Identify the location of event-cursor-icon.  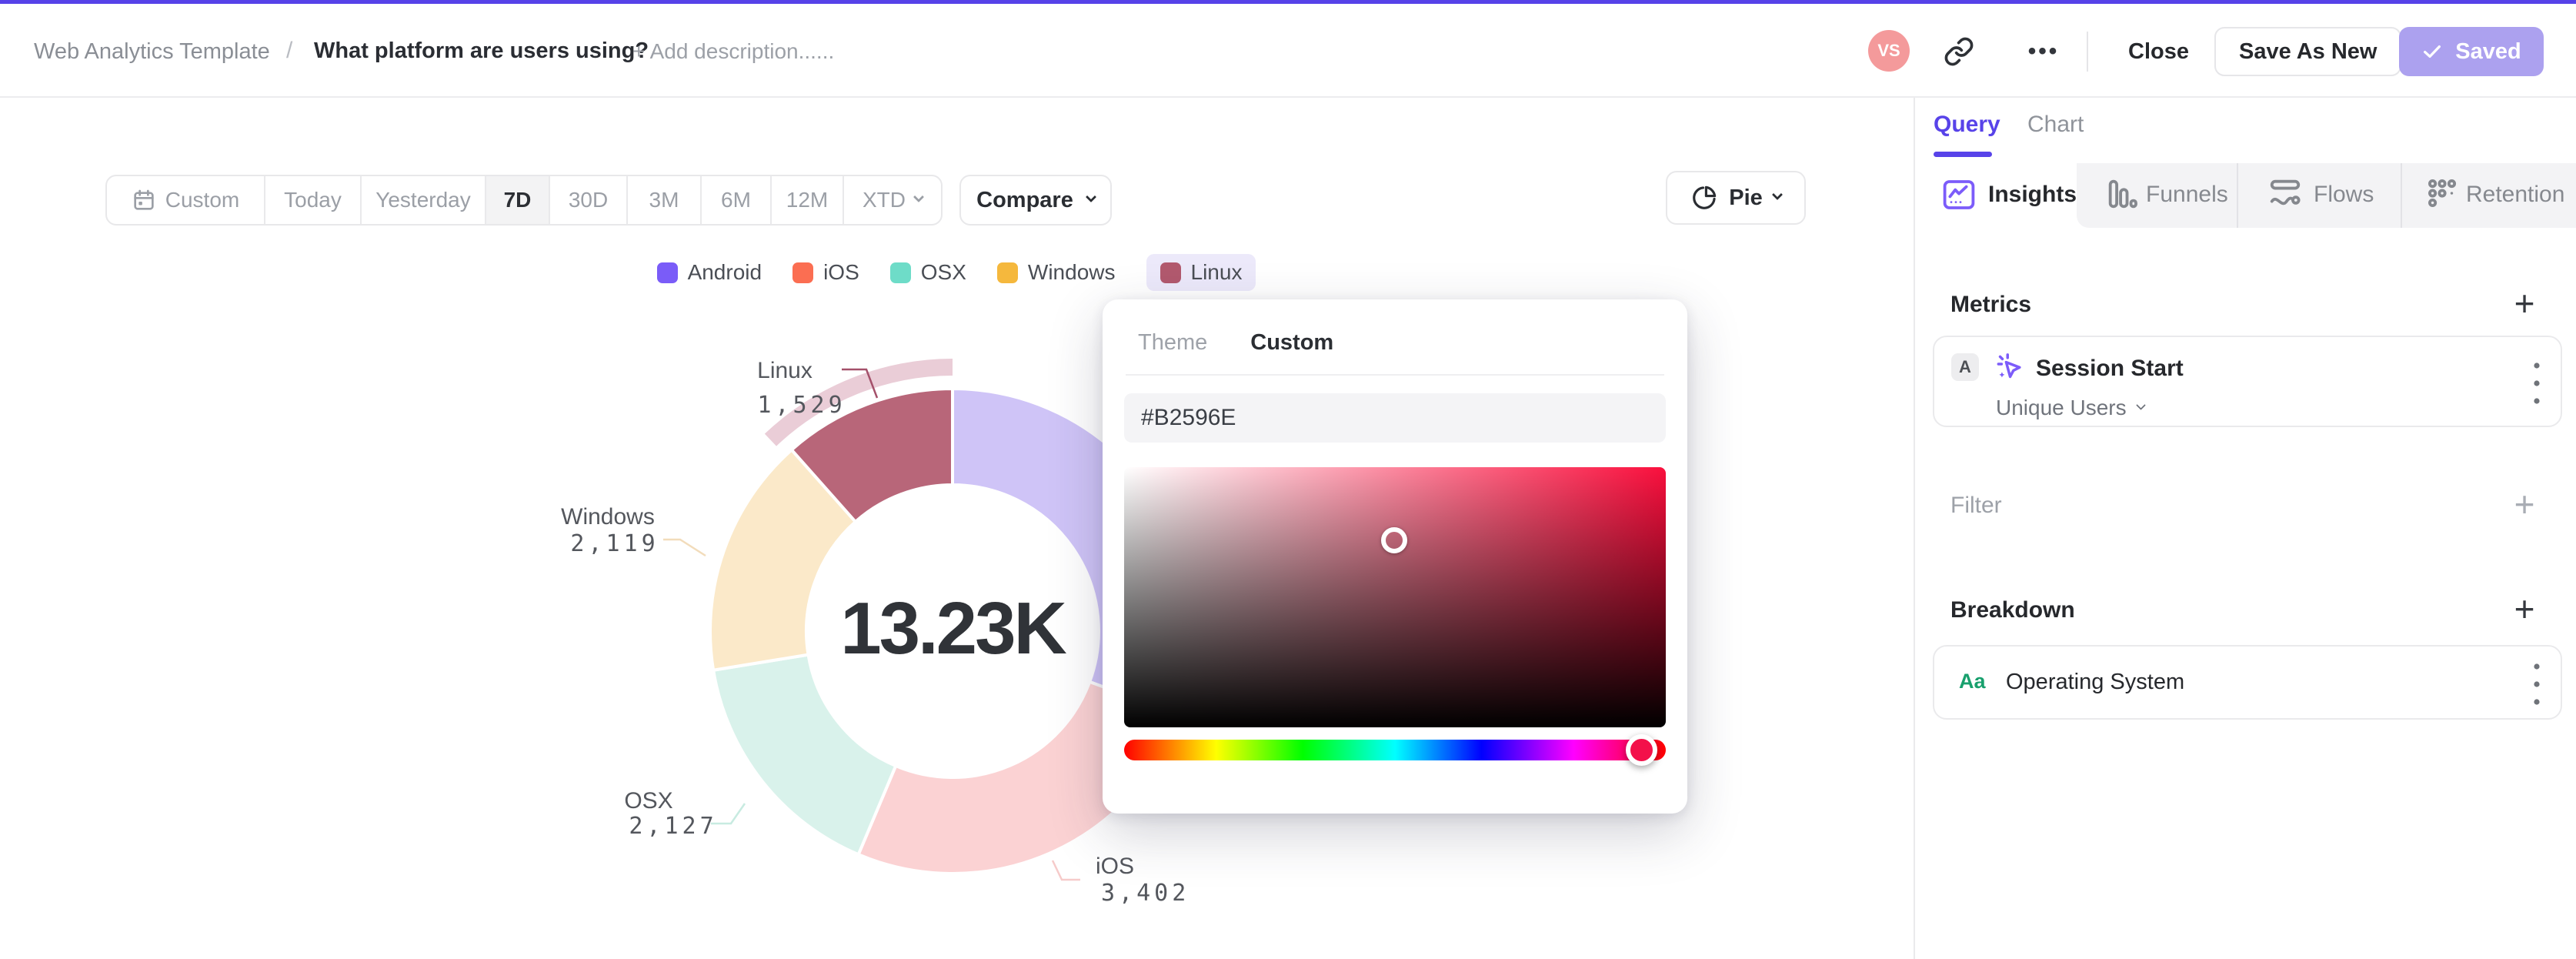
(2009, 366).